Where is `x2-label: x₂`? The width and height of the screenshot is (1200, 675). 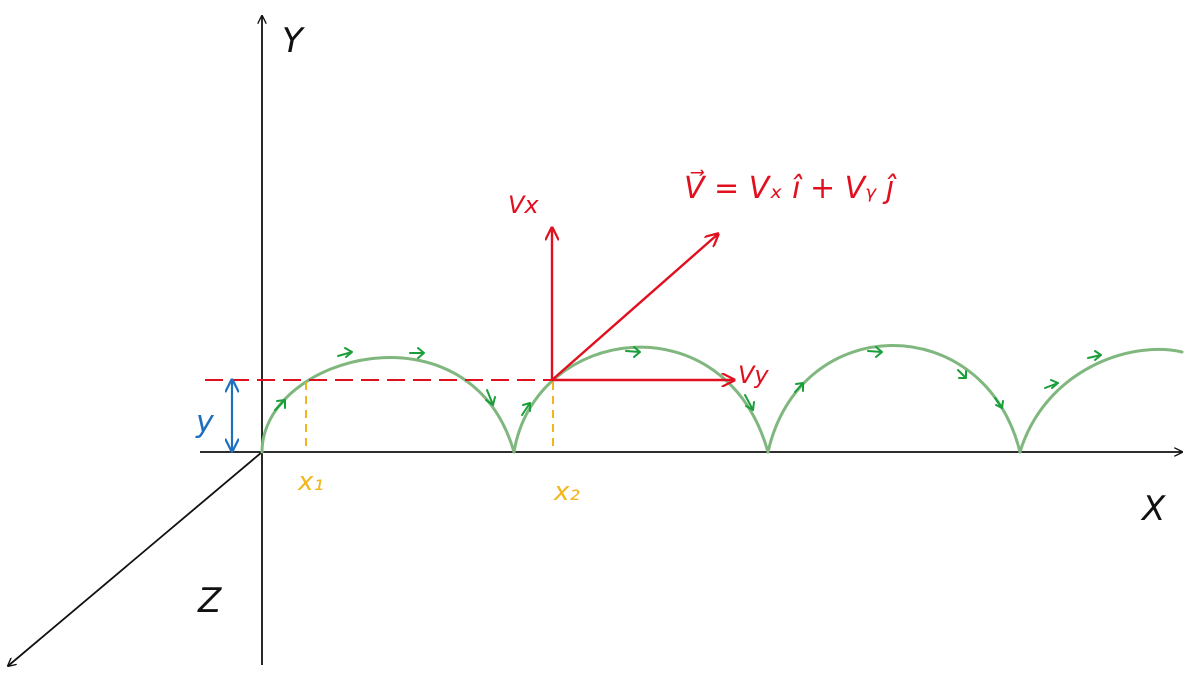
x2-label: x₂ is located at coordinates (566, 492).